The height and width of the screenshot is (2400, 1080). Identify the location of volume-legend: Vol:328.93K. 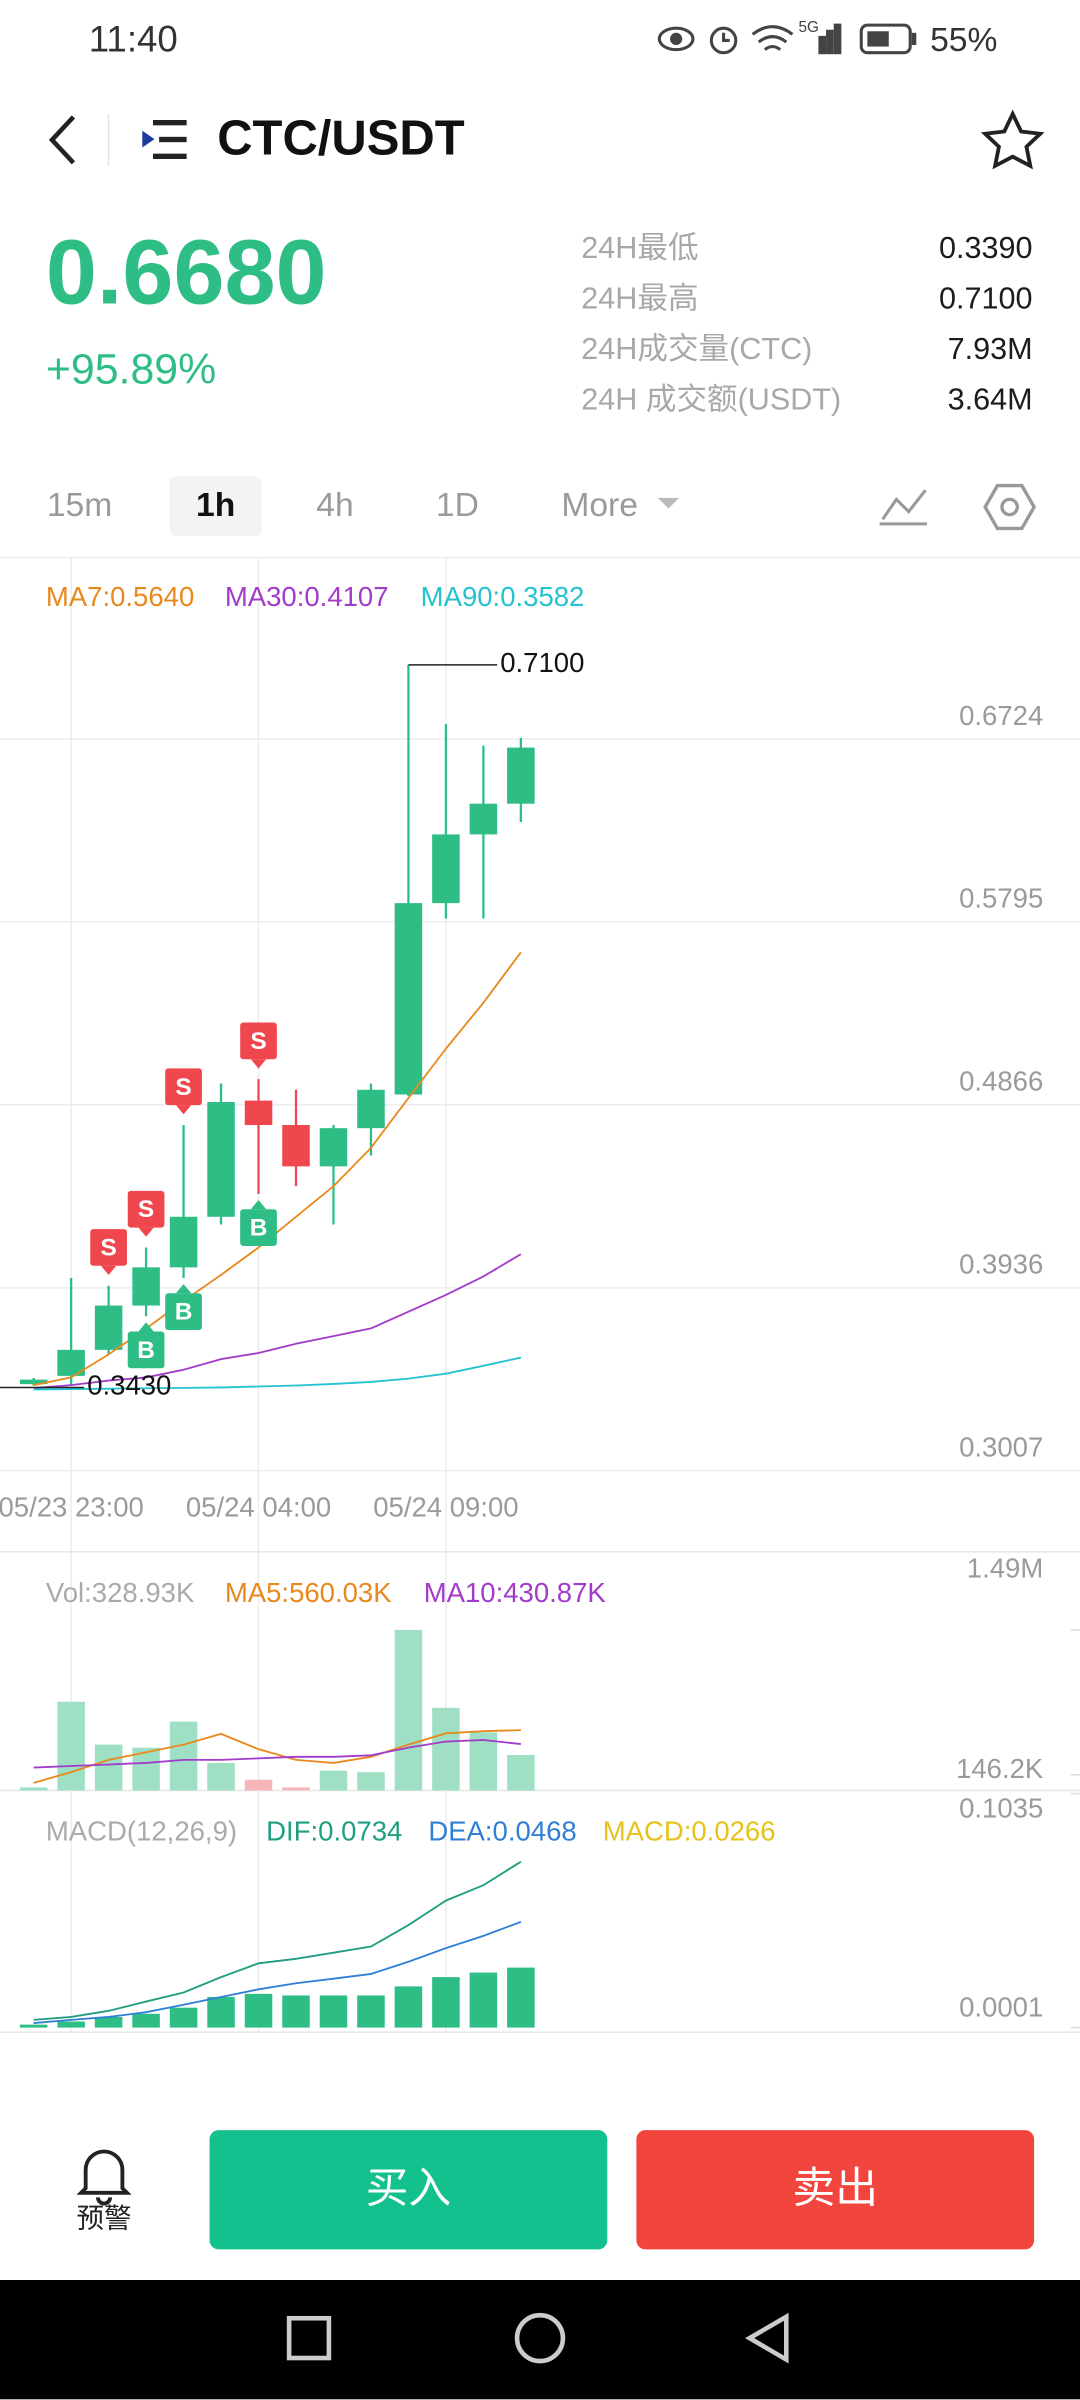
(120, 1592).